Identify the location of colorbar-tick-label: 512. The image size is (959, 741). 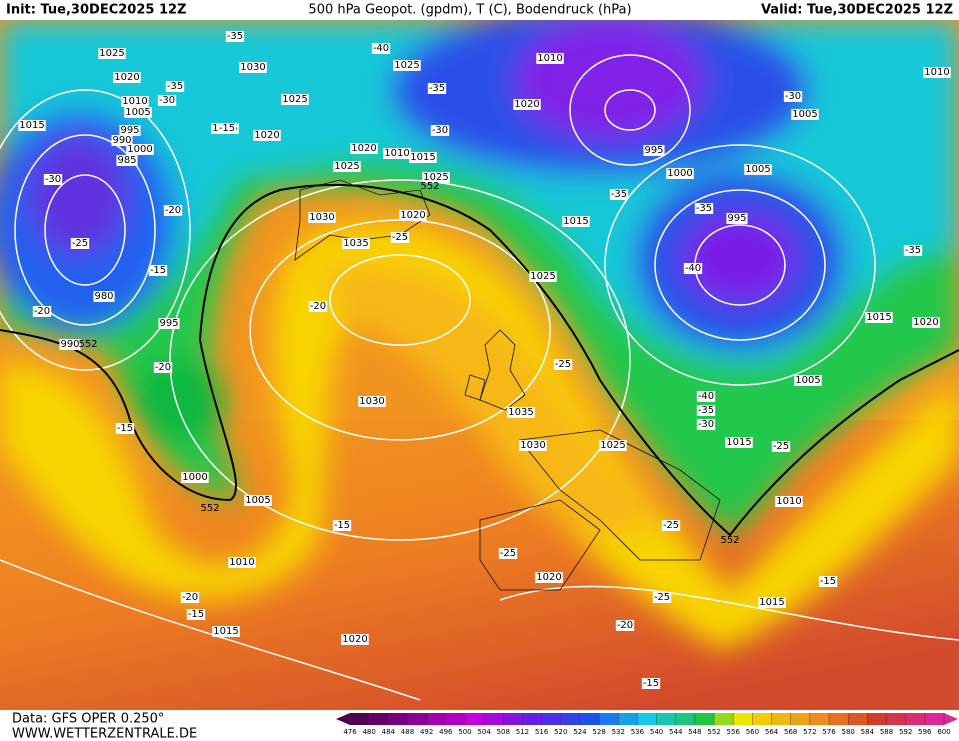
(522, 732).